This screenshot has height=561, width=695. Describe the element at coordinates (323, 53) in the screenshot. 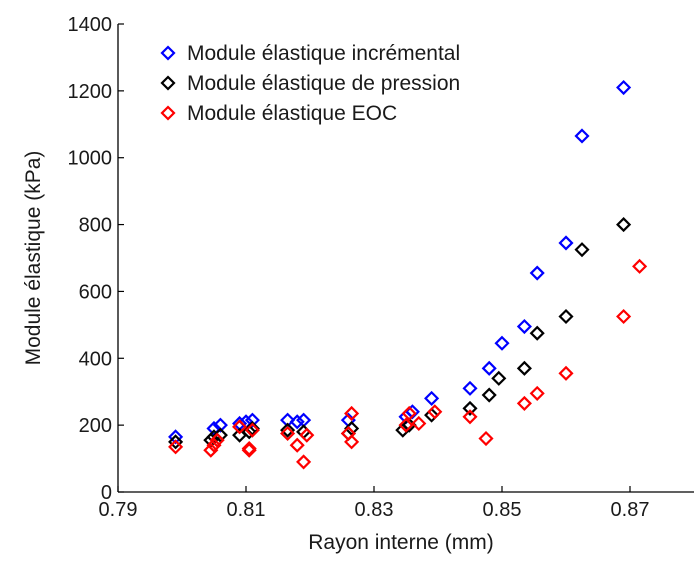

I see `legend-label-incremental: Module élastique incrémental` at that location.